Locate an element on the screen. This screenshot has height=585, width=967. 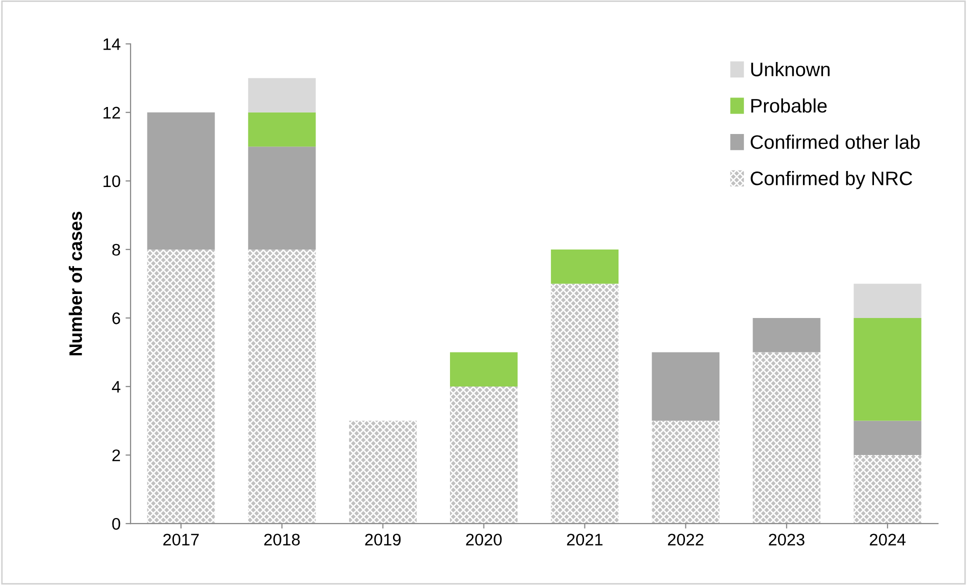
legend-label: Probable is located at coordinates (789, 105).